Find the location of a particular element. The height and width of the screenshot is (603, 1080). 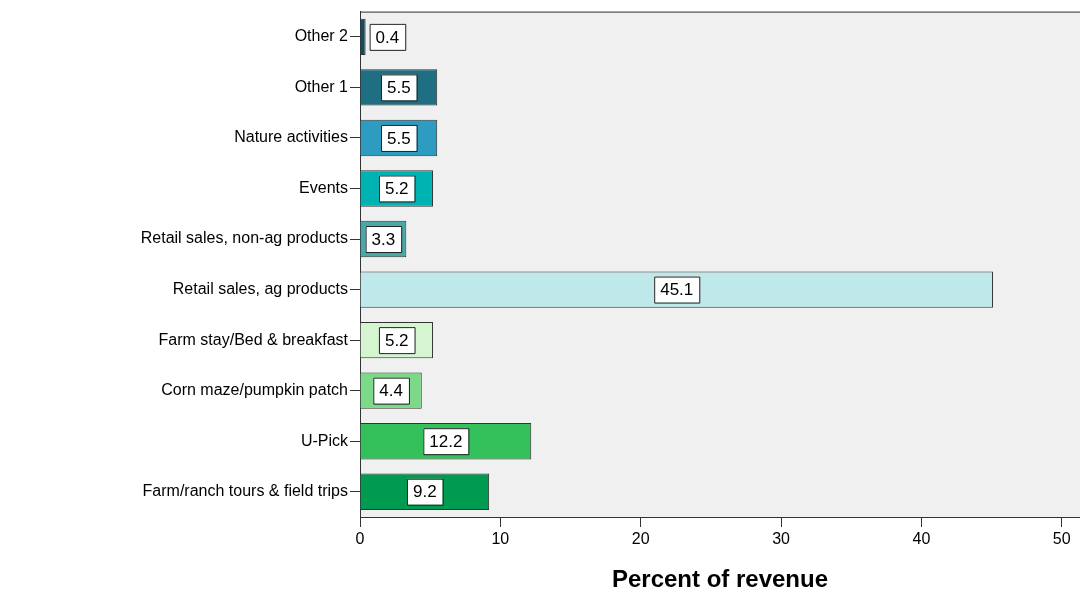

x-tick-label: 10 is located at coordinates (500, 539).